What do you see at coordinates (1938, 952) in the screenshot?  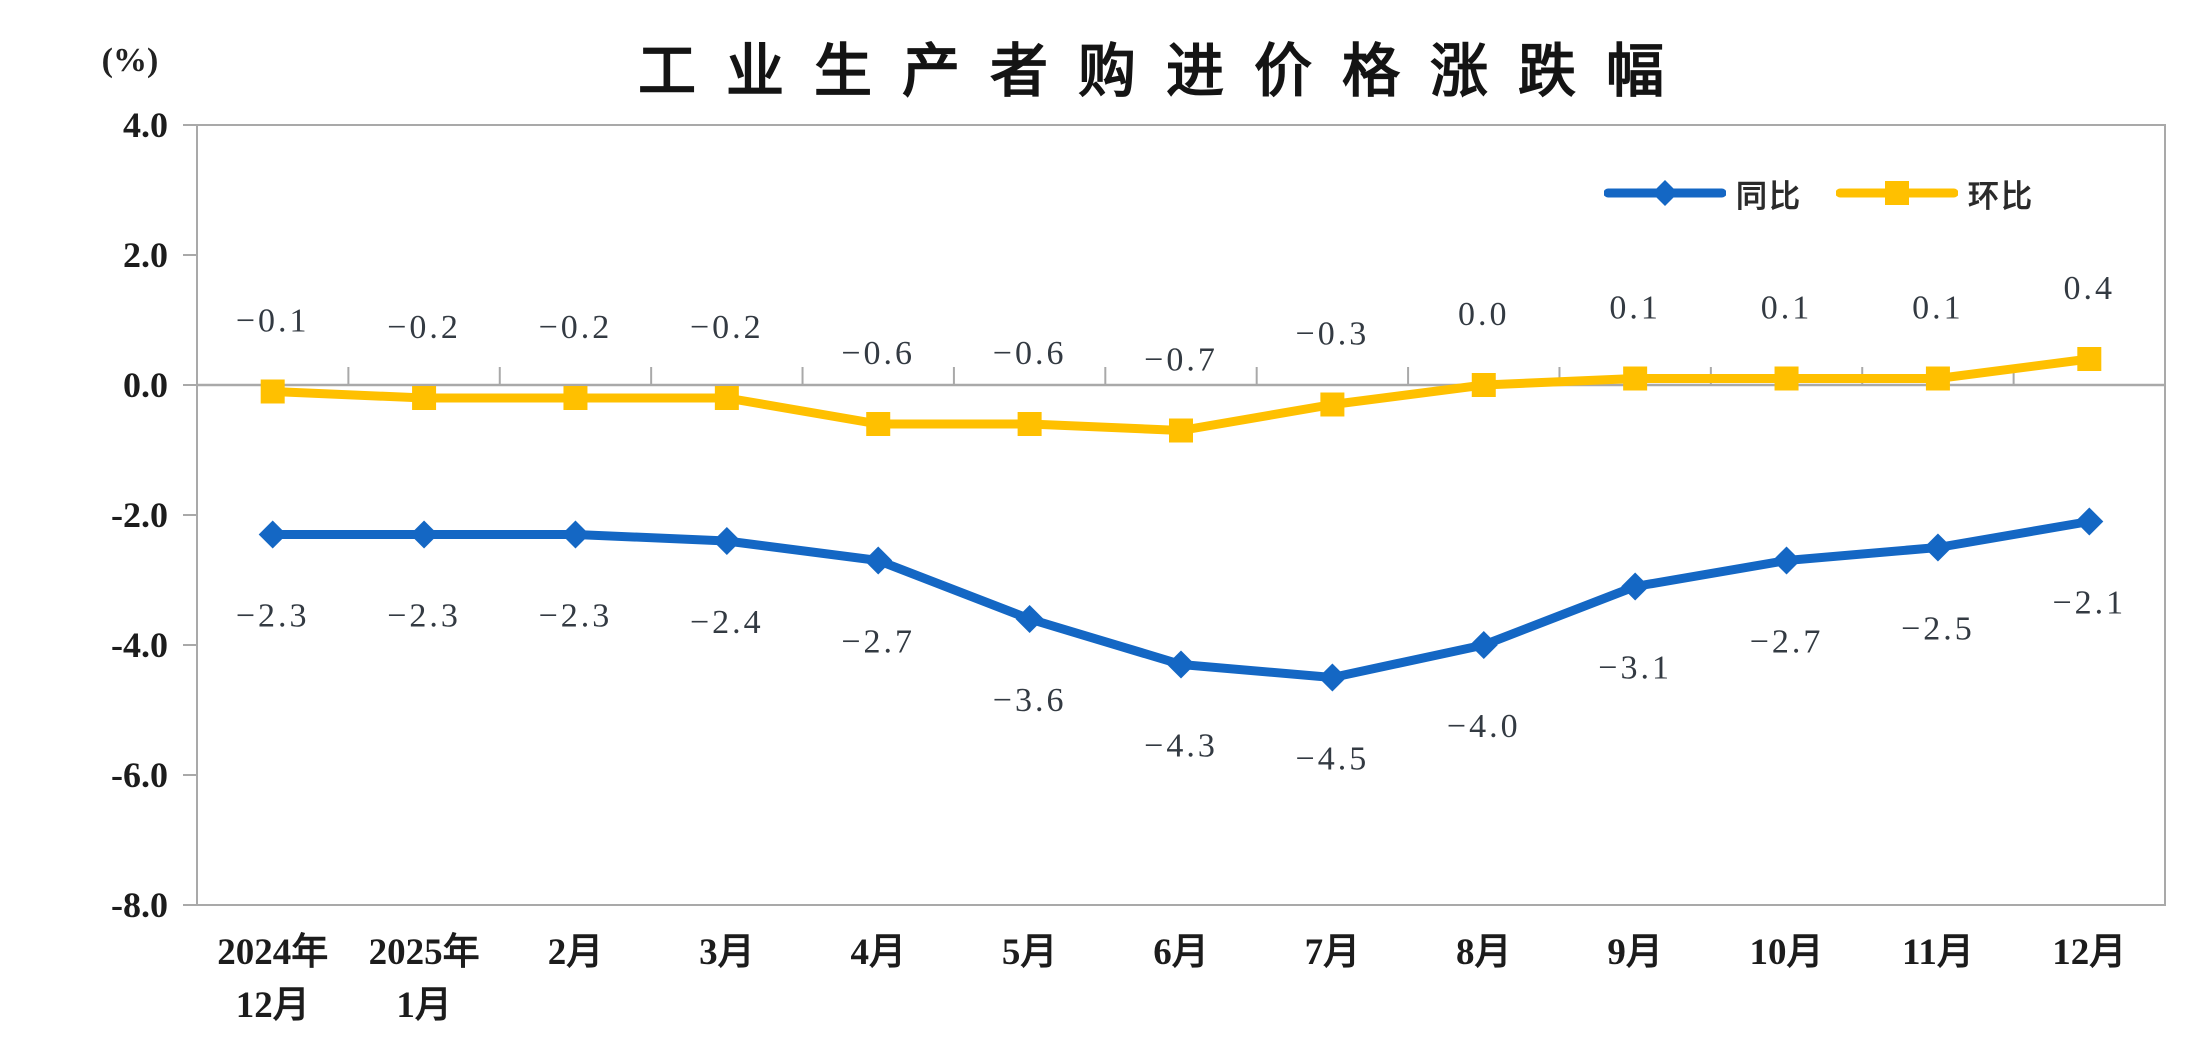 I see `x-axis-label: 11月` at bounding box center [1938, 952].